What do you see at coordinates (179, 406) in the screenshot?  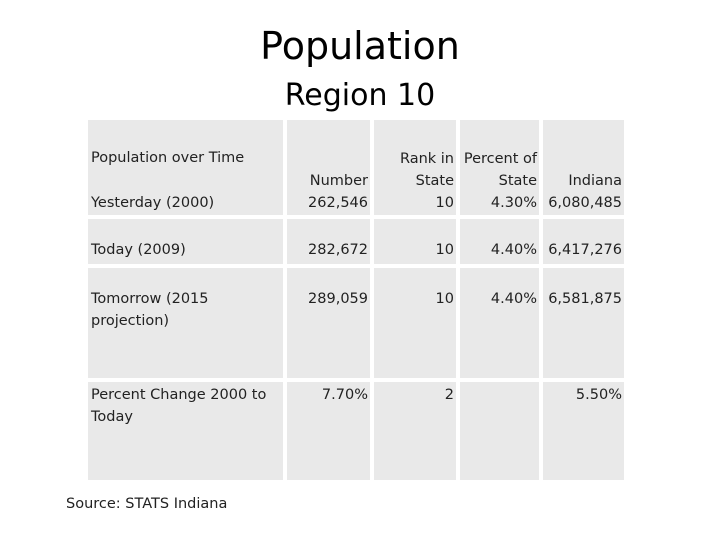 I see `row-label: Percent Change 2000 to Today` at bounding box center [179, 406].